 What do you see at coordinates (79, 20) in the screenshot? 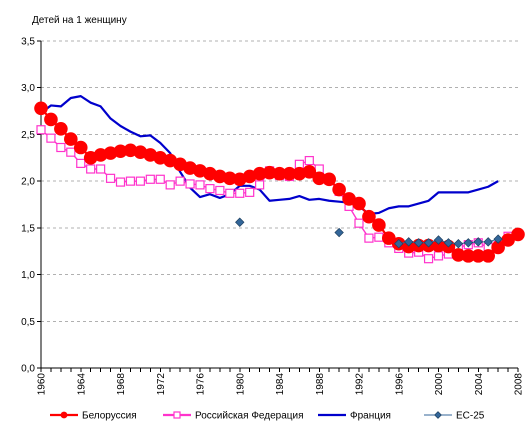
I see `y-axis-label: Детей на 1 женщину` at bounding box center [79, 20].